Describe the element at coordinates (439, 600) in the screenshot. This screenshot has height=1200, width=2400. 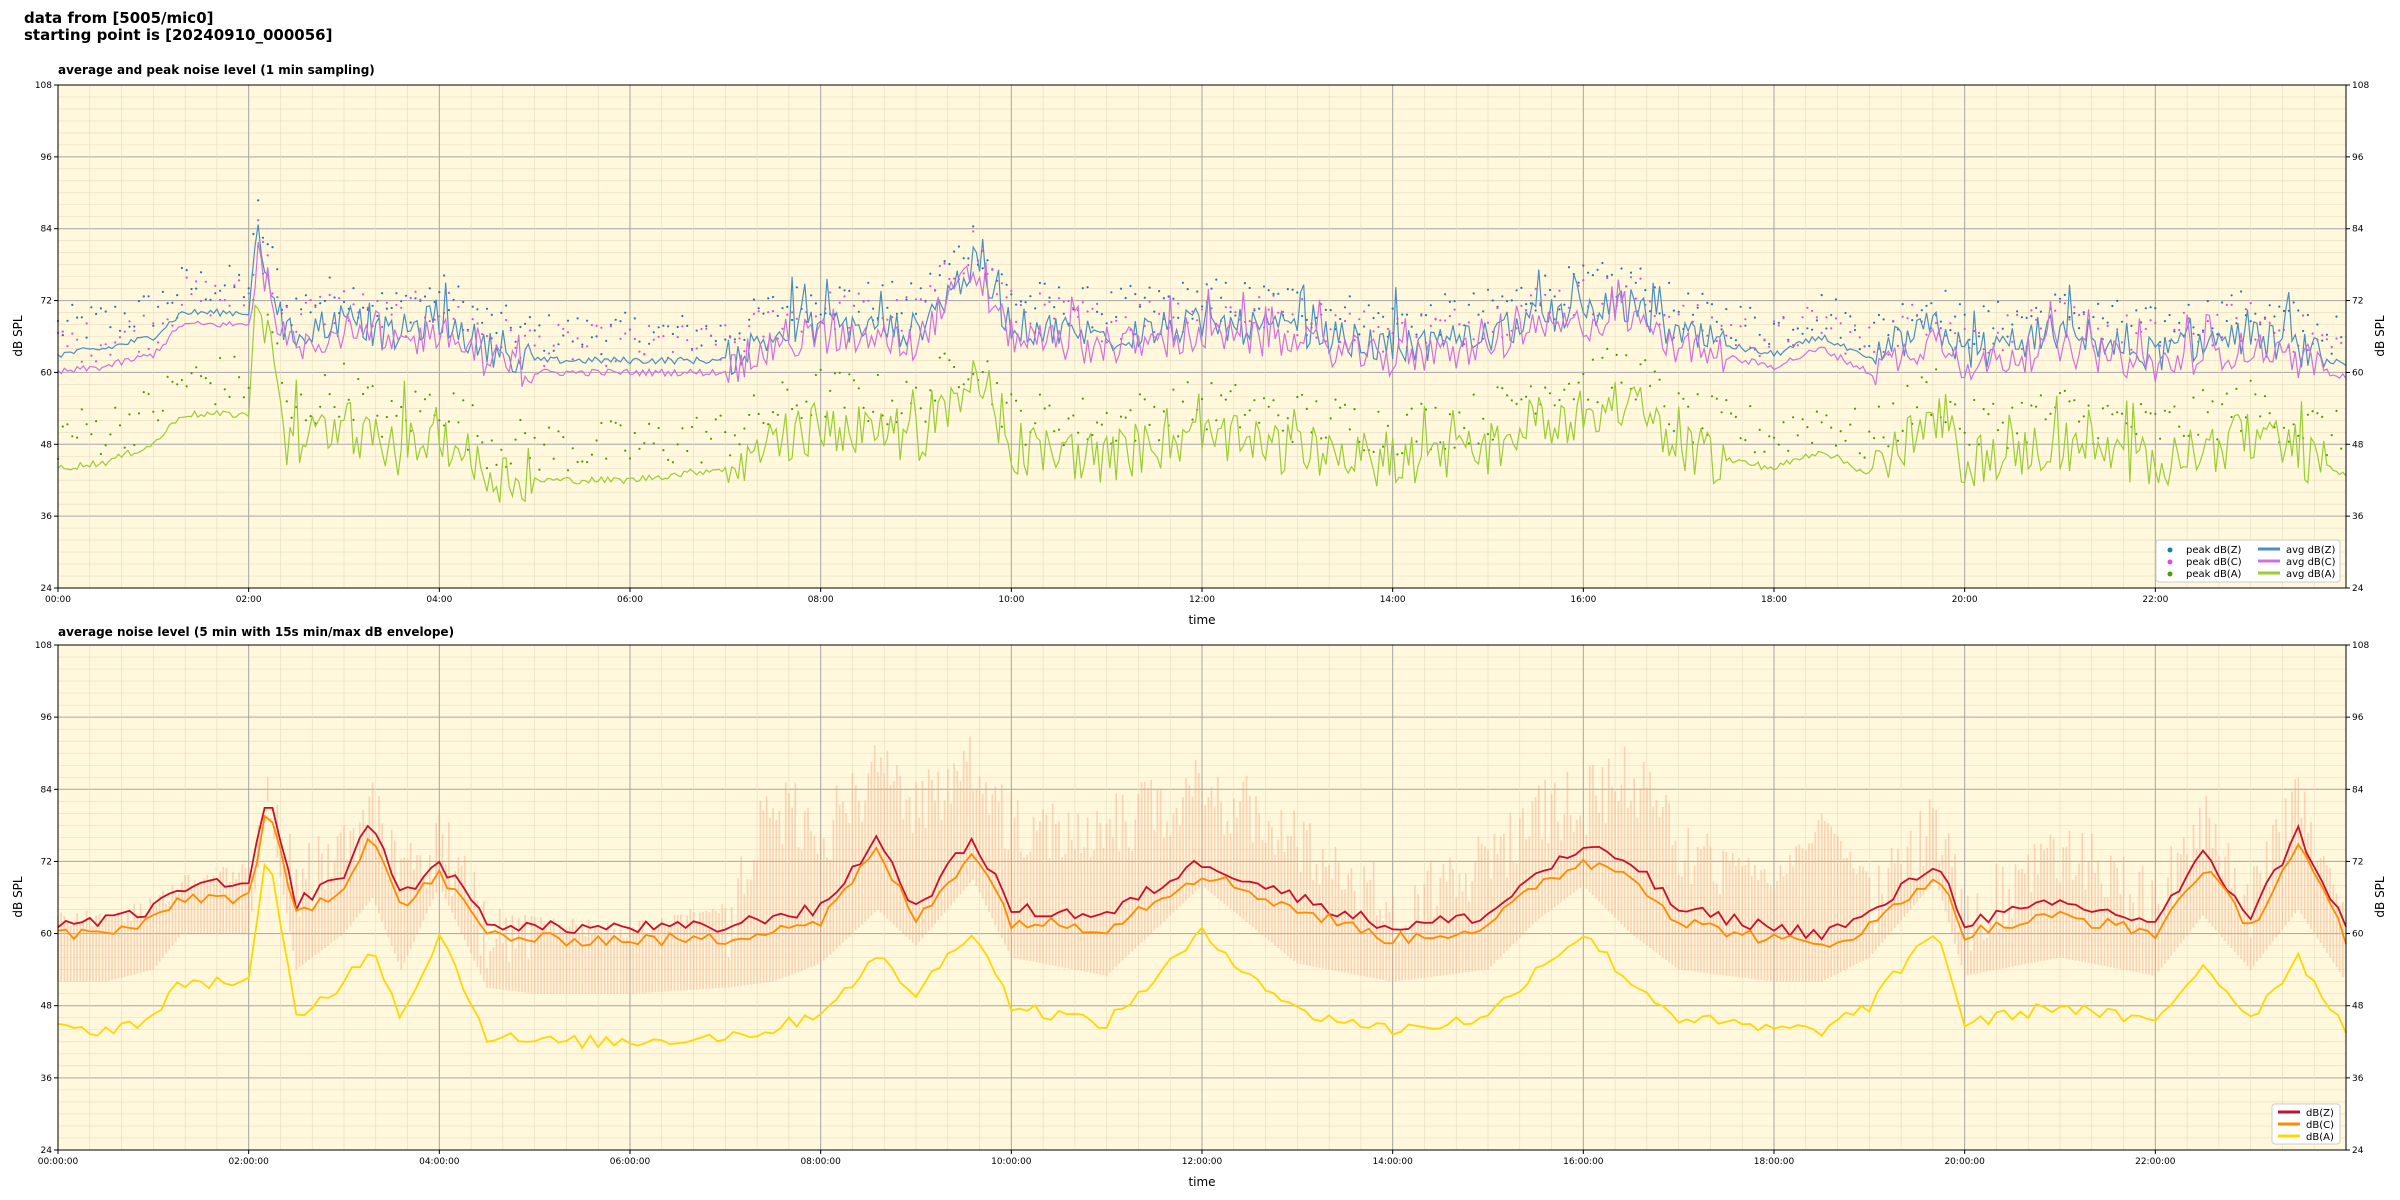
I see `x-tick-label: 04:00` at that location.